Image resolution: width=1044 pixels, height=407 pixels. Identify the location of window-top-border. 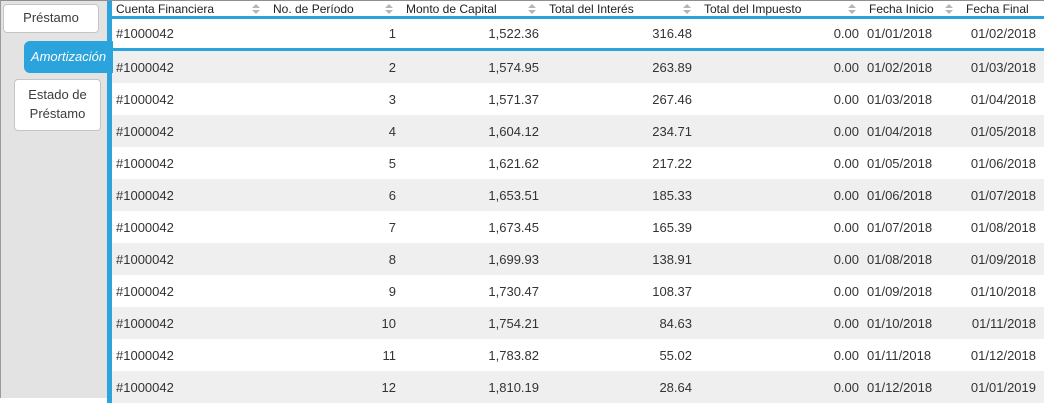
(522, 0).